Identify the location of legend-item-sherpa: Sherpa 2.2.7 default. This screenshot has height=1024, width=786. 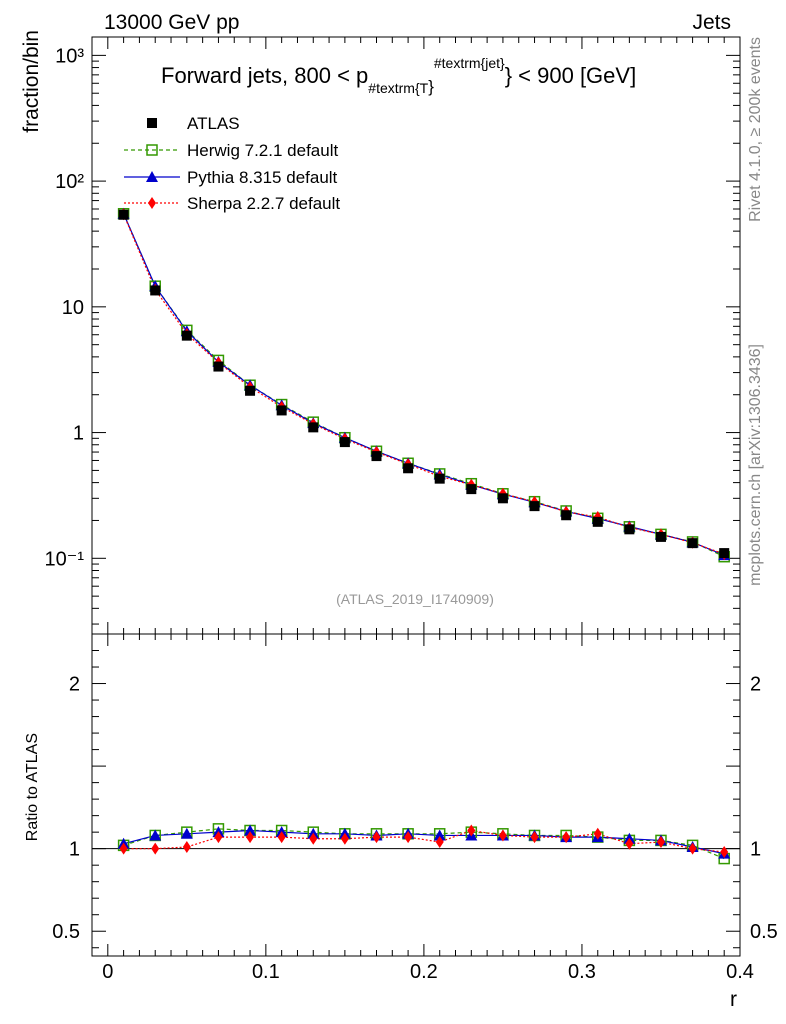
(232, 203).